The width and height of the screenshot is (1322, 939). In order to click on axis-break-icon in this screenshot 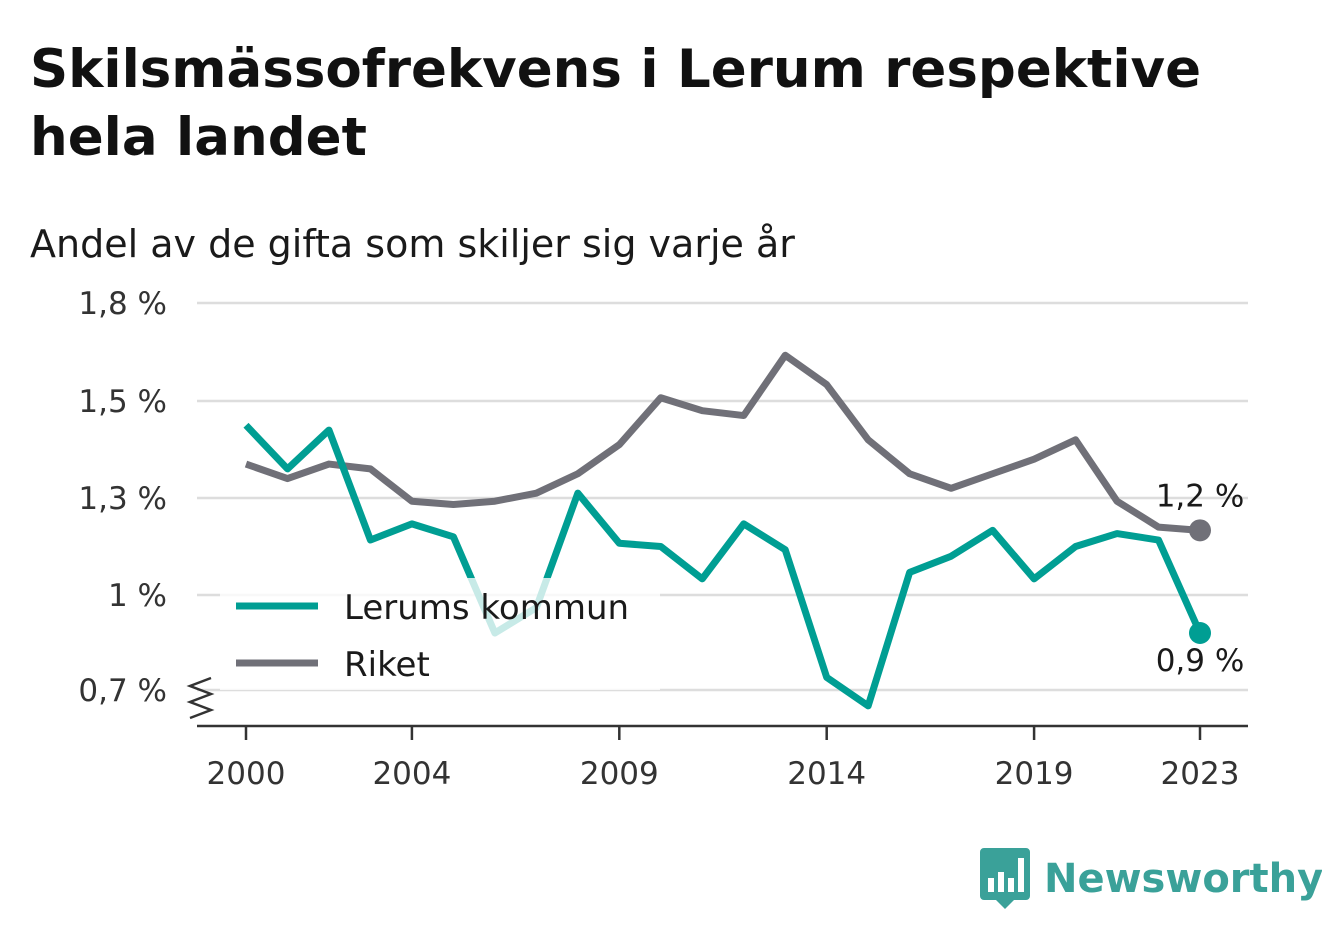, I will do `click(200, 698)`.